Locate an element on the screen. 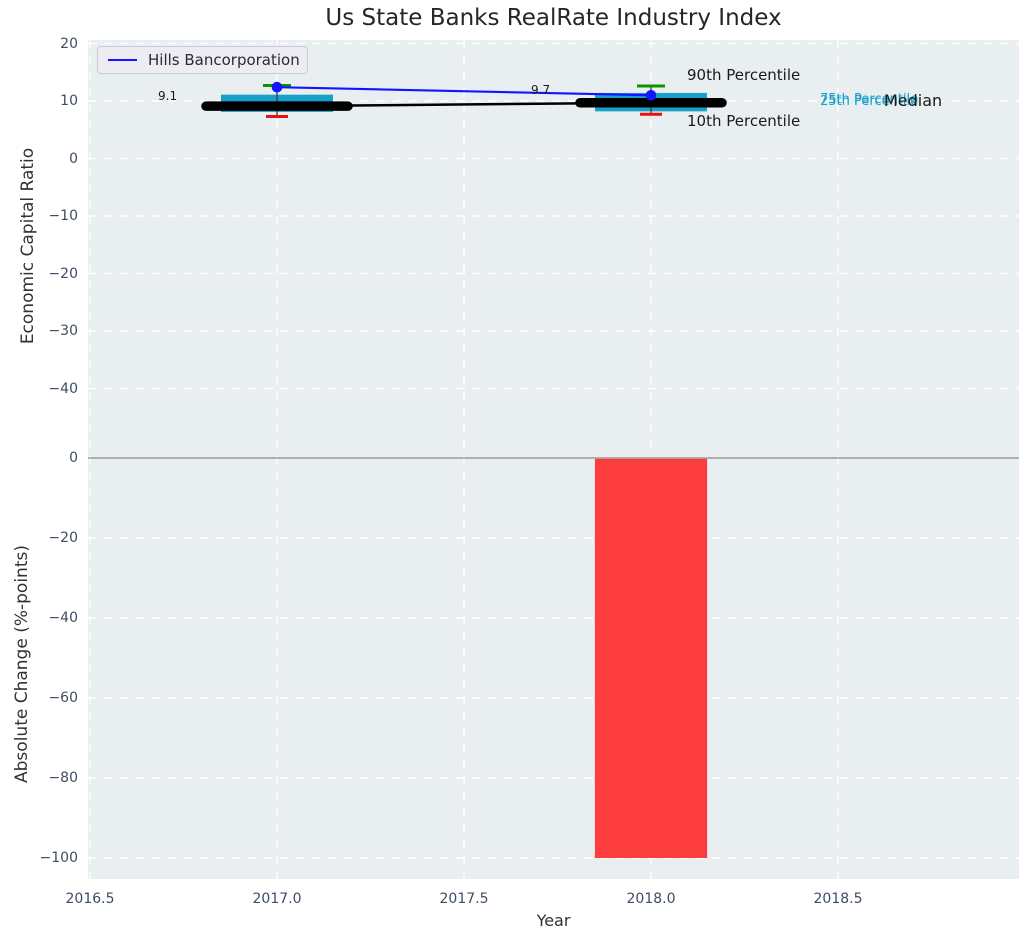  x-tick-label: 2017.5 is located at coordinates (464, 899).